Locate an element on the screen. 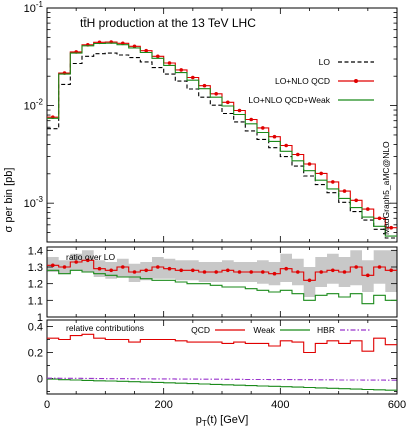 This screenshot has width=407, height=427. legend-marker is located at coordinates (356, 81).